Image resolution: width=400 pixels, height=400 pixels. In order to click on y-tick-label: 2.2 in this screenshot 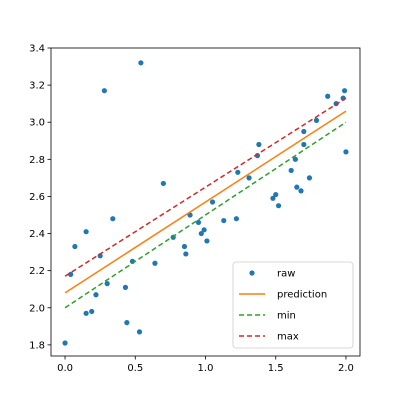, I will do `click(37, 271)`.